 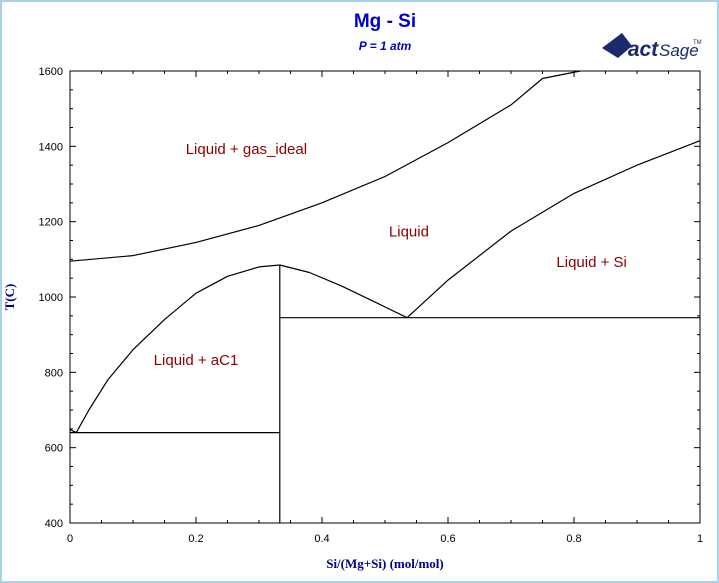 What do you see at coordinates (321, 539) in the screenshot?
I see `x-tick-label: 0.4` at bounding box center [321, 539].